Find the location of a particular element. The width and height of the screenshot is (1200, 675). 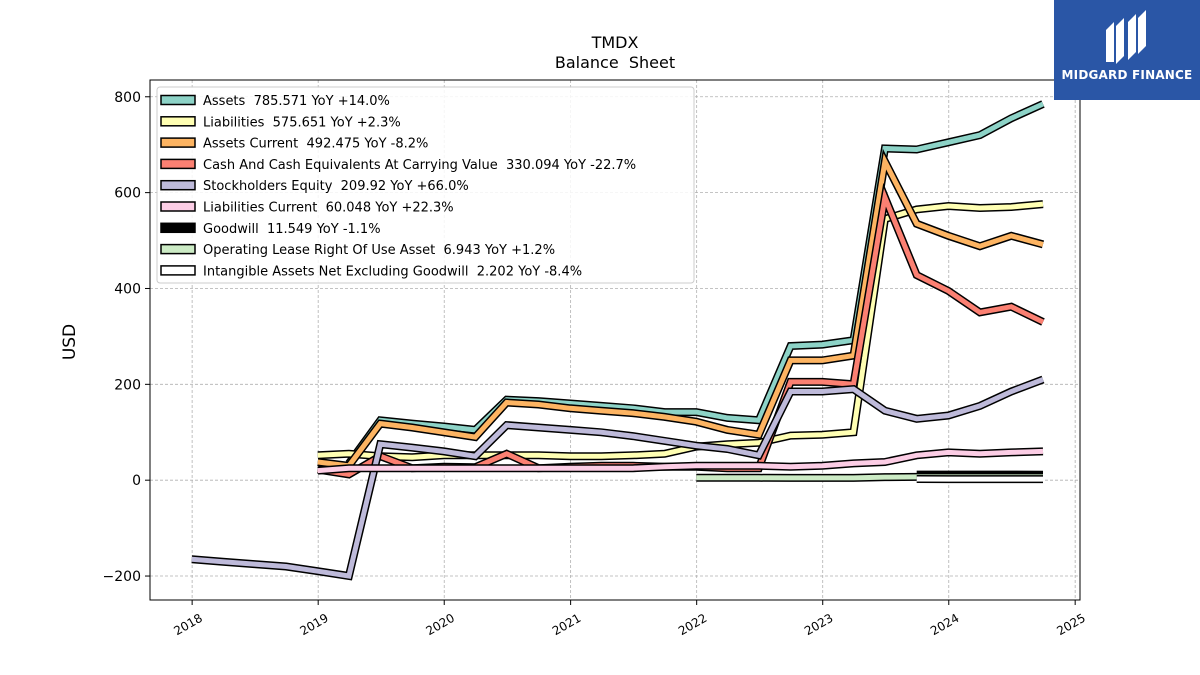

y-tick-label: 600 is located at coordinates (127, 194).